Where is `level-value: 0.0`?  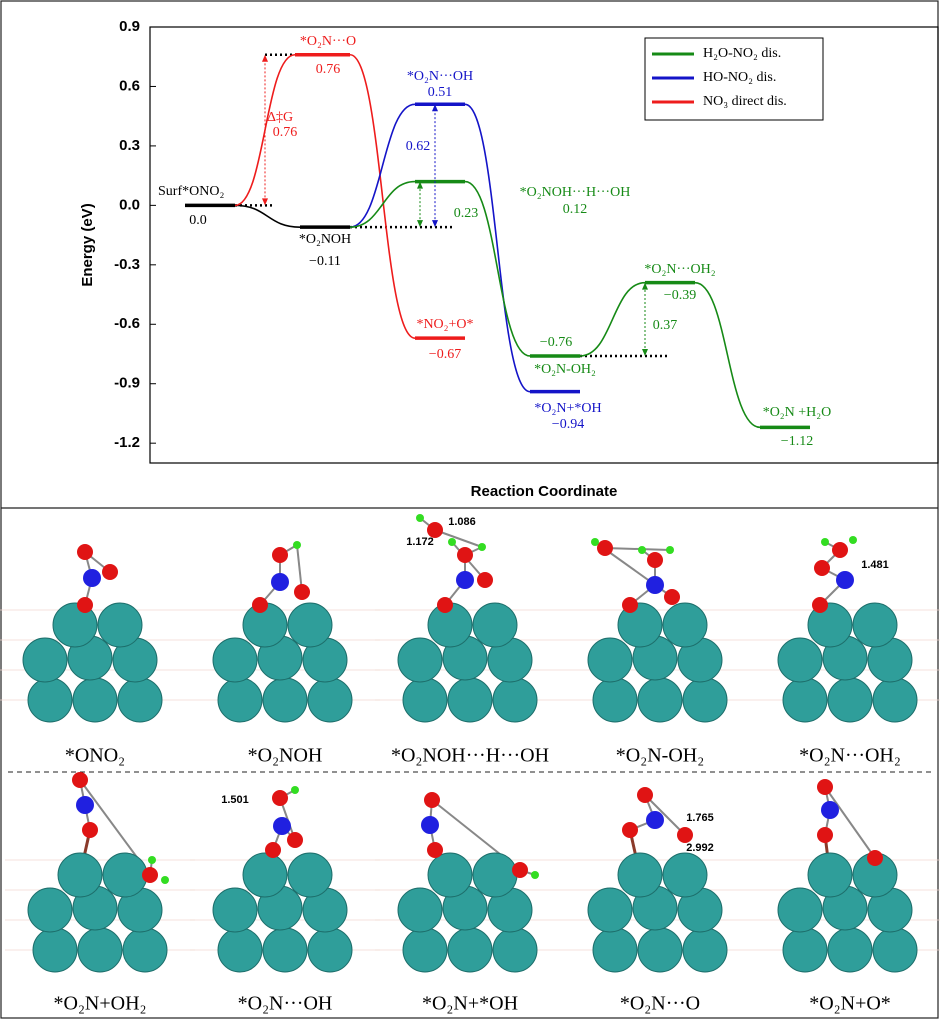
level-value: 0.0 is located at coordinates (198, 220).